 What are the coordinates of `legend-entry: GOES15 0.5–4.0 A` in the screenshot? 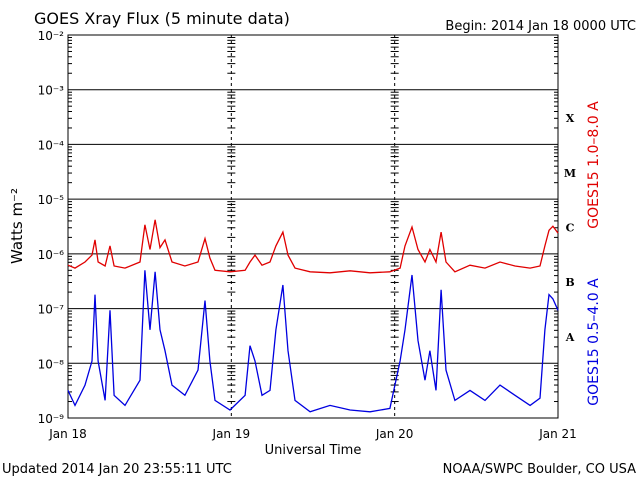 It's located at (594, 342).